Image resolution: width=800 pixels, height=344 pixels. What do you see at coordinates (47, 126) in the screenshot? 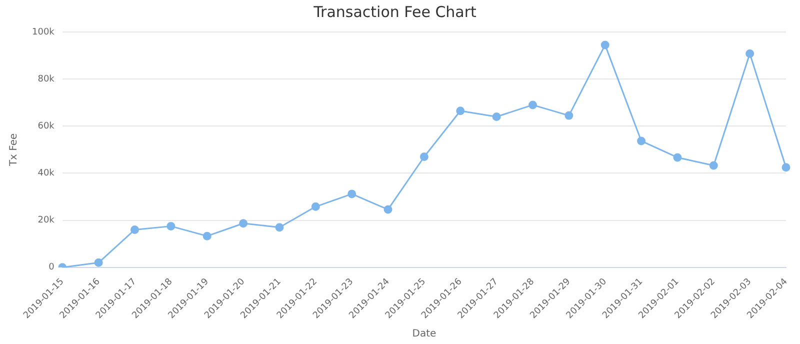
I see `y-tick-label: 60k` at bounding box center [47, 126].